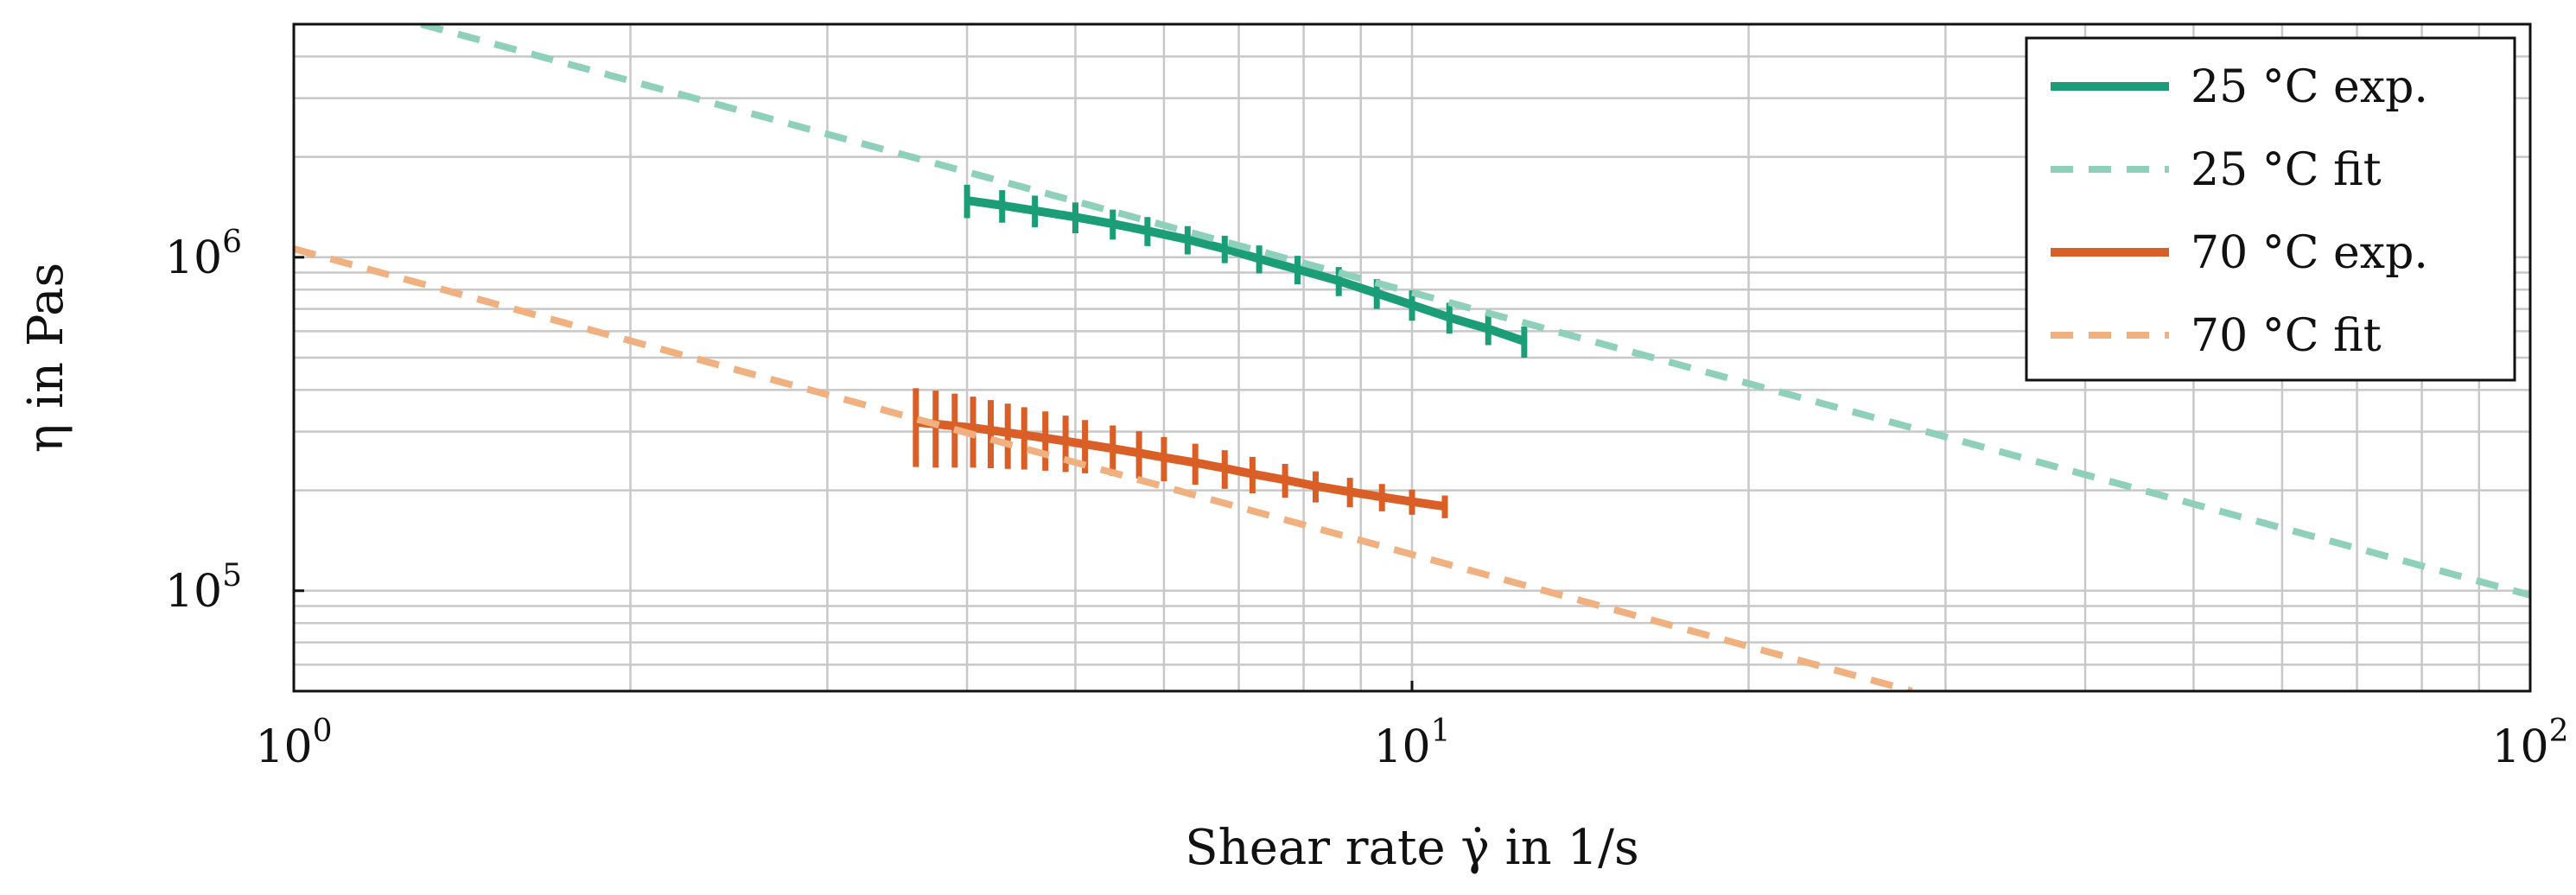 The height and width of the screenshot is (895, 2576). I want to click on y-tick-label: 10⁶, so click(203, 254).